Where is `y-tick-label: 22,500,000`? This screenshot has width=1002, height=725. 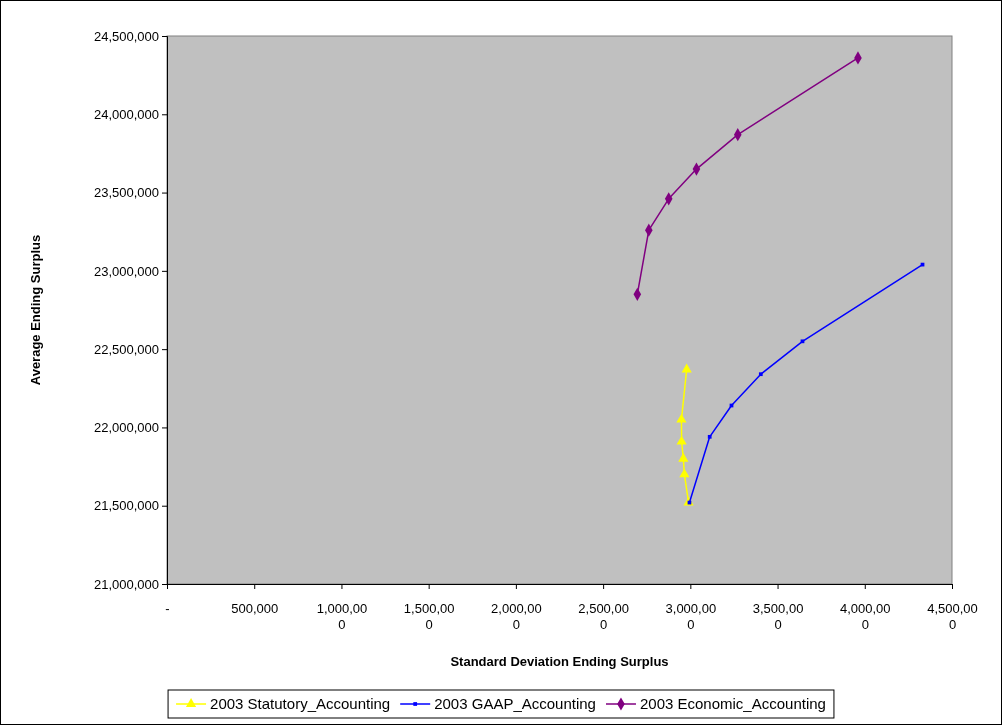
y-tick-label: 22,500,000 is located at coordinates (126, 349).